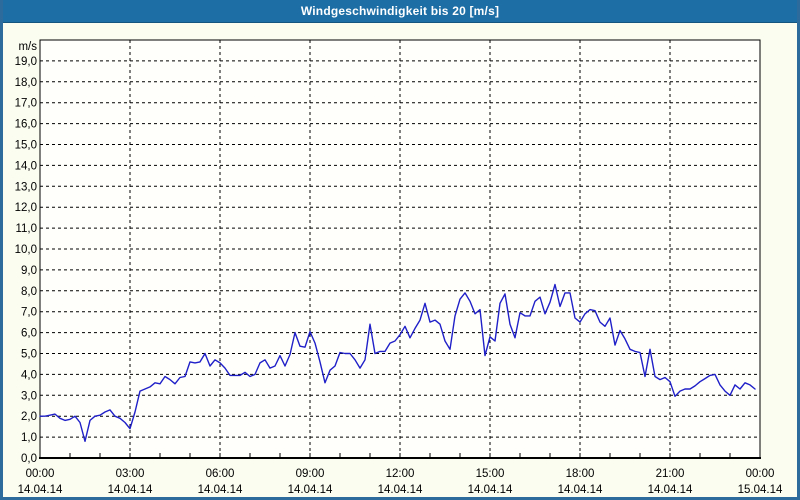 Image resolution: width=800 pixels, height=500 pixels. What do you see at coordinates (29, 417) in the screenshot?
I see `y-axis-label: 2,0` at bounding box center [29, 417].